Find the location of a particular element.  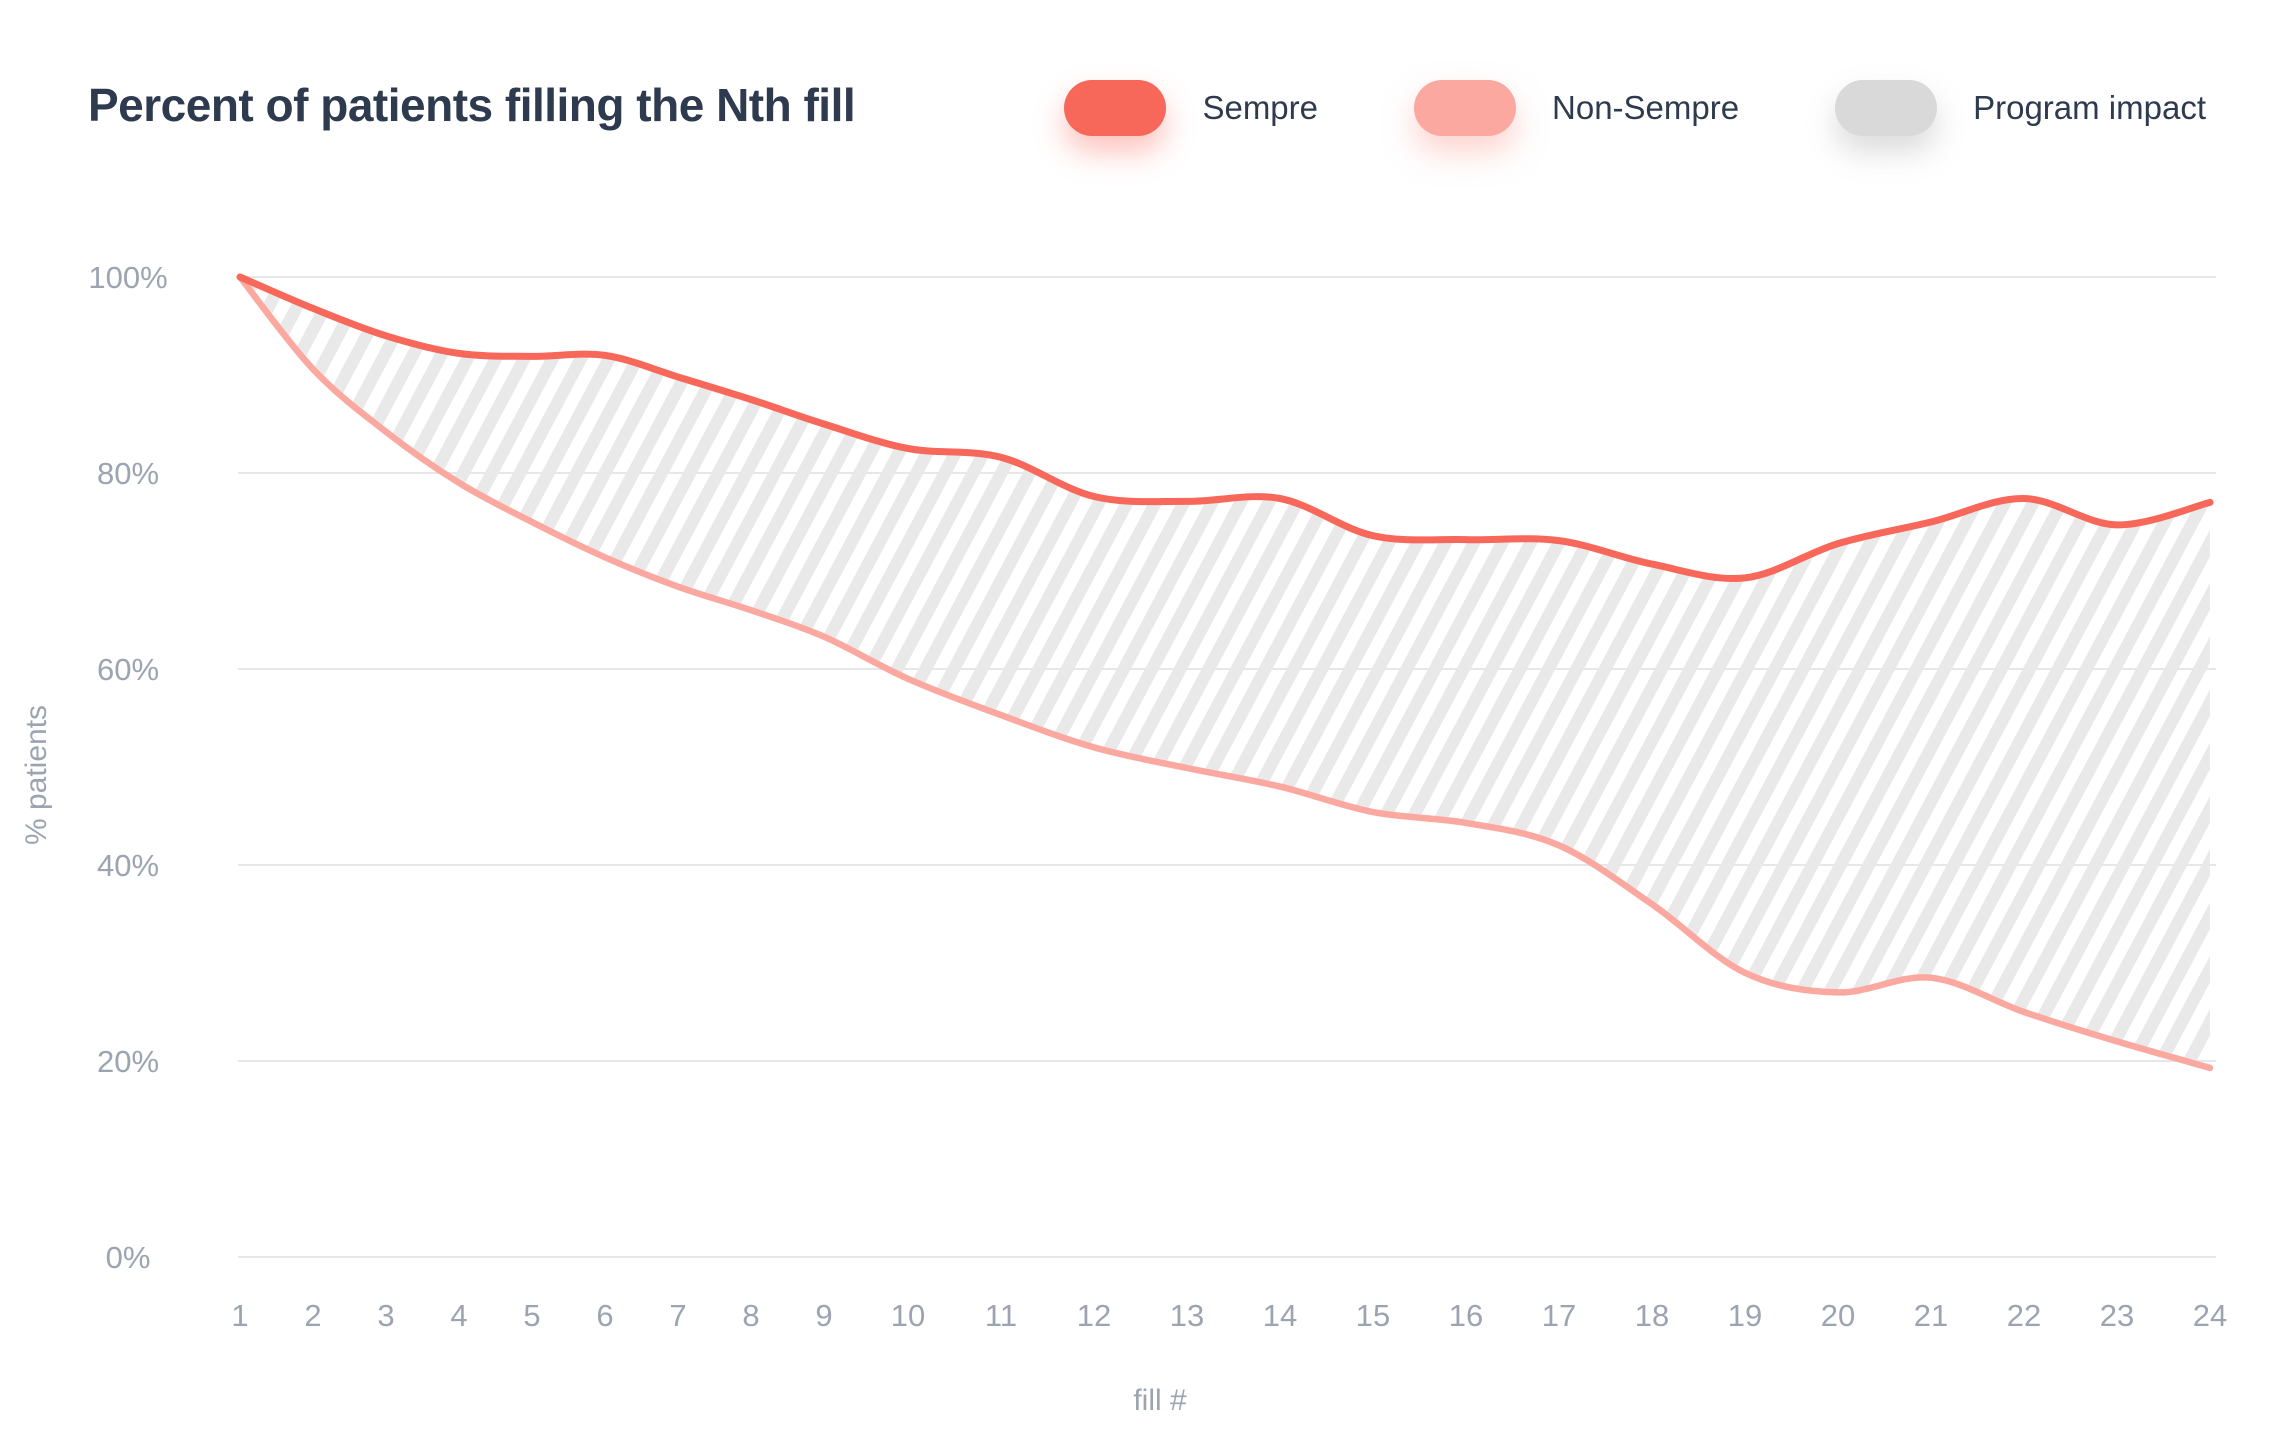

legend-label-program-impact: Program impact is located at coordinates (2089, 107).